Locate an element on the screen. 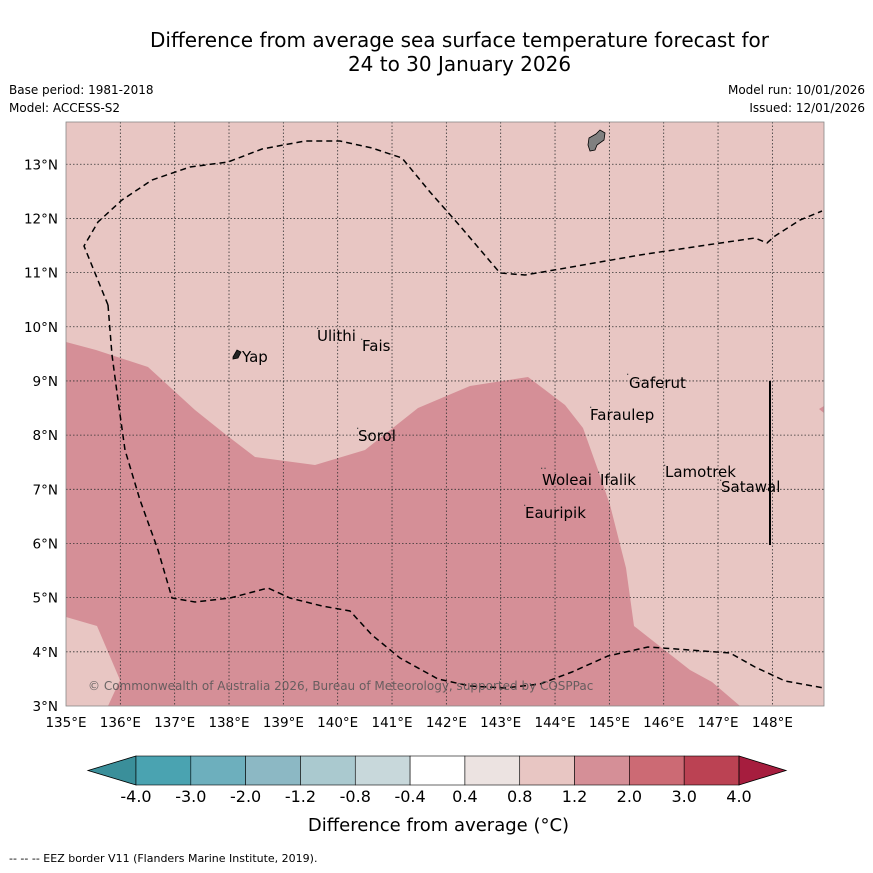  place-label-ulithi: Ulithi is located at coordinates (336, 336).